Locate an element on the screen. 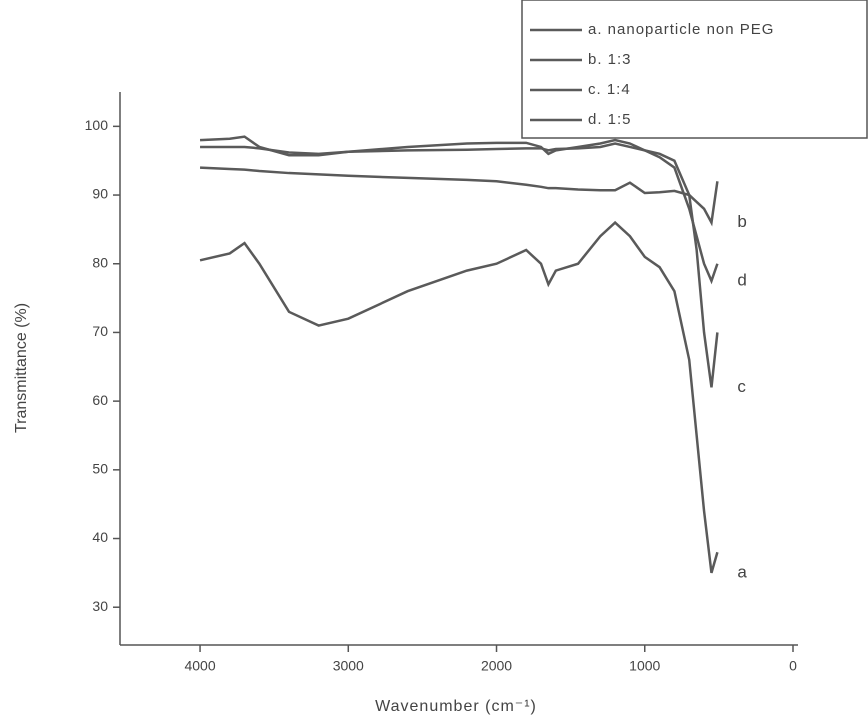 This screenshot has width=868, height=721. legend-label: b. 1:3 is located at coordinates (610, 59).